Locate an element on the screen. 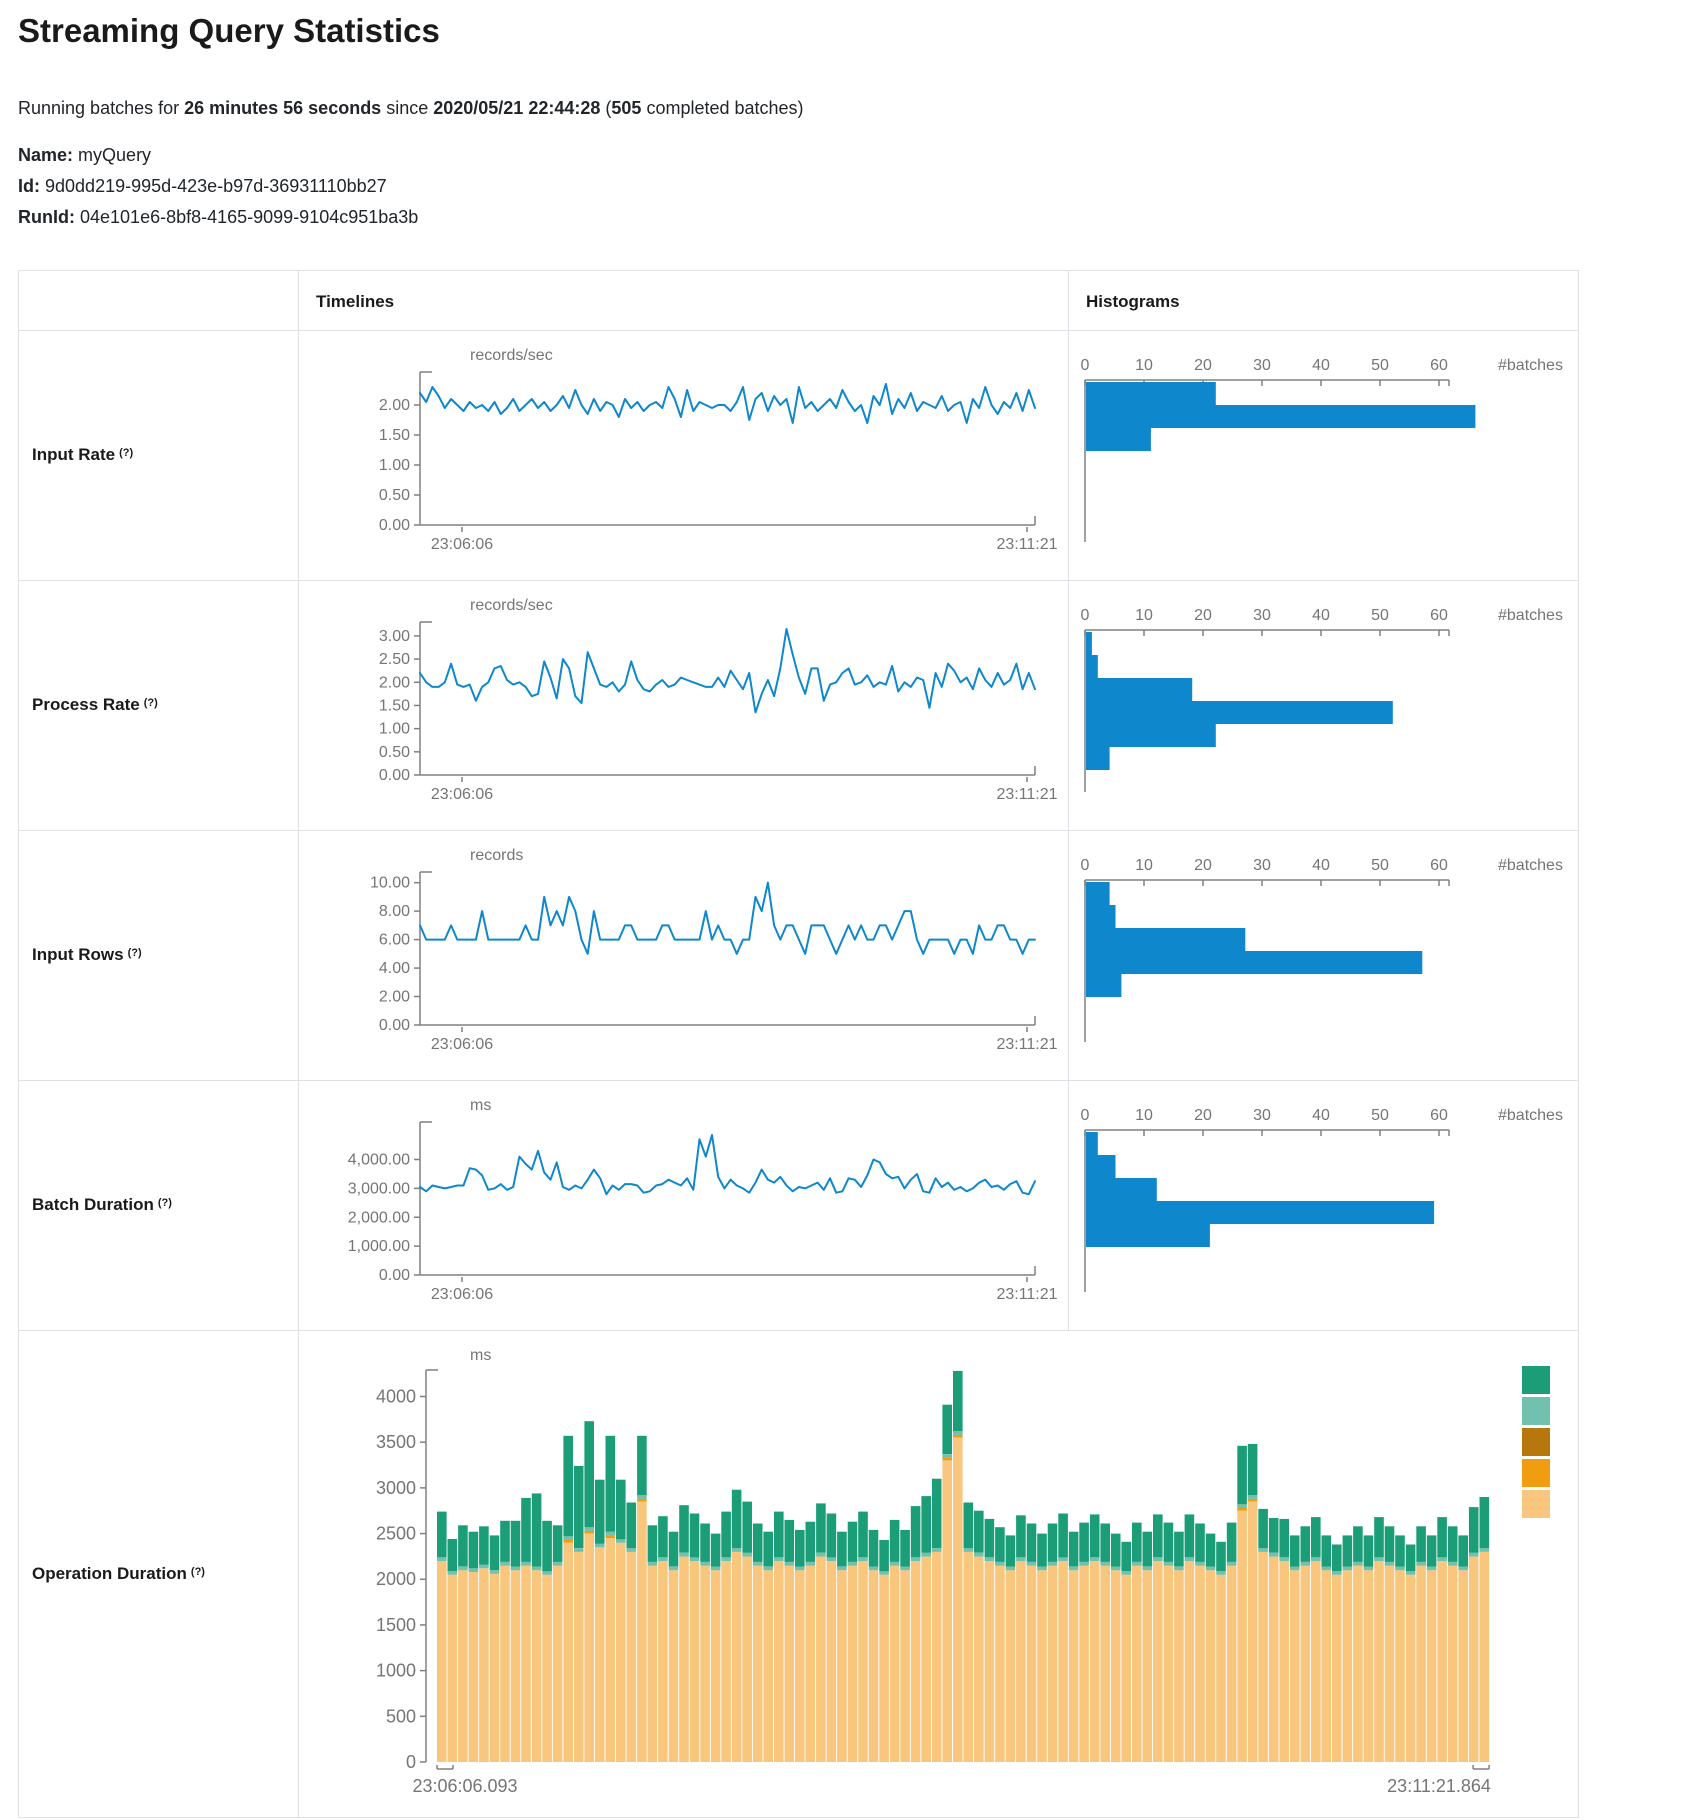 The image size is (1693, 1820). running-prefix: Running batches for is located at coordinates (101, 108).